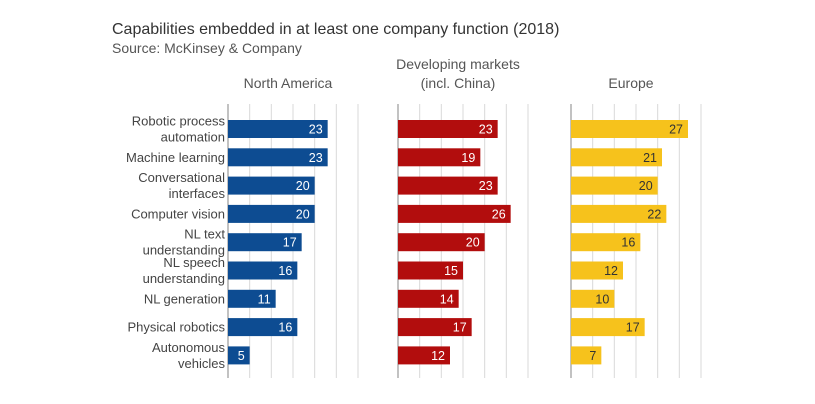 The image size is (815, 404). I want to click on category-label-line: Machine learning, so click(175, 157).